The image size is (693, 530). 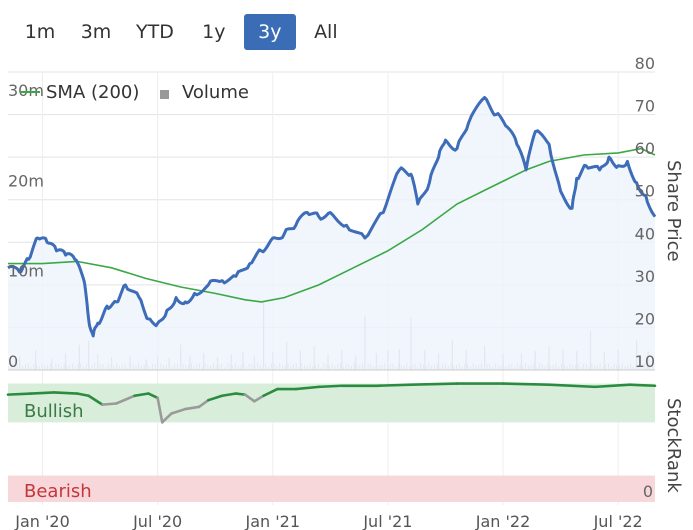 I want to click on price-tick-label-40: 40, so click(x=645, y=233).